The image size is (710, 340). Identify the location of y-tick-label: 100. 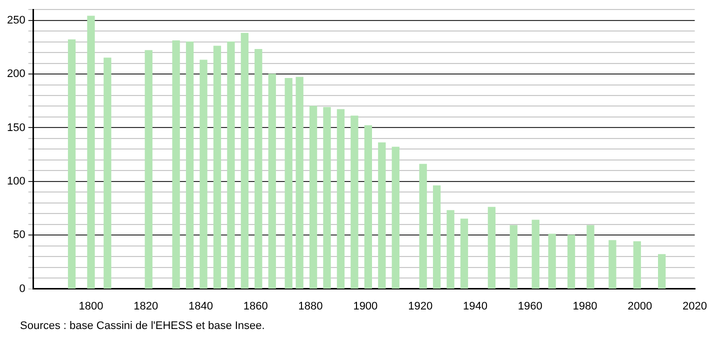
(16, 181).